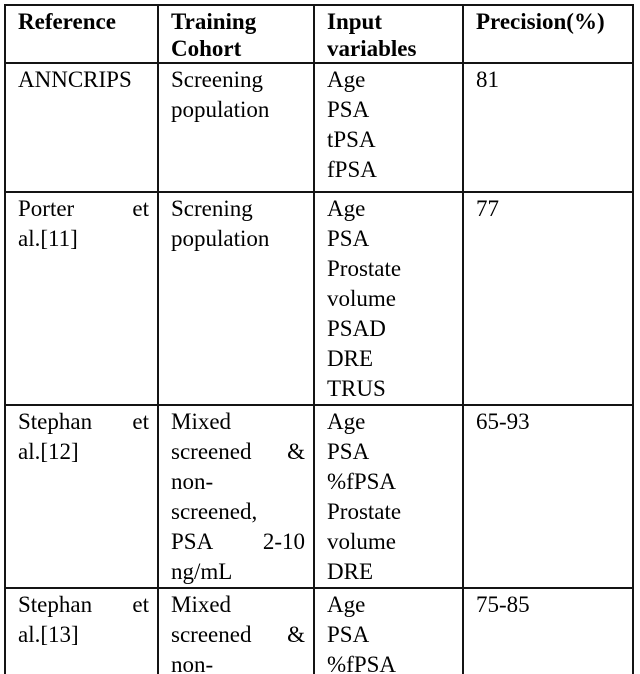 This screenshot has height=674, width=640. What do you see at coordinates (202, 571) in the screenshot?
I see `text-line: ng/mL` at bounding box center [202, 571].